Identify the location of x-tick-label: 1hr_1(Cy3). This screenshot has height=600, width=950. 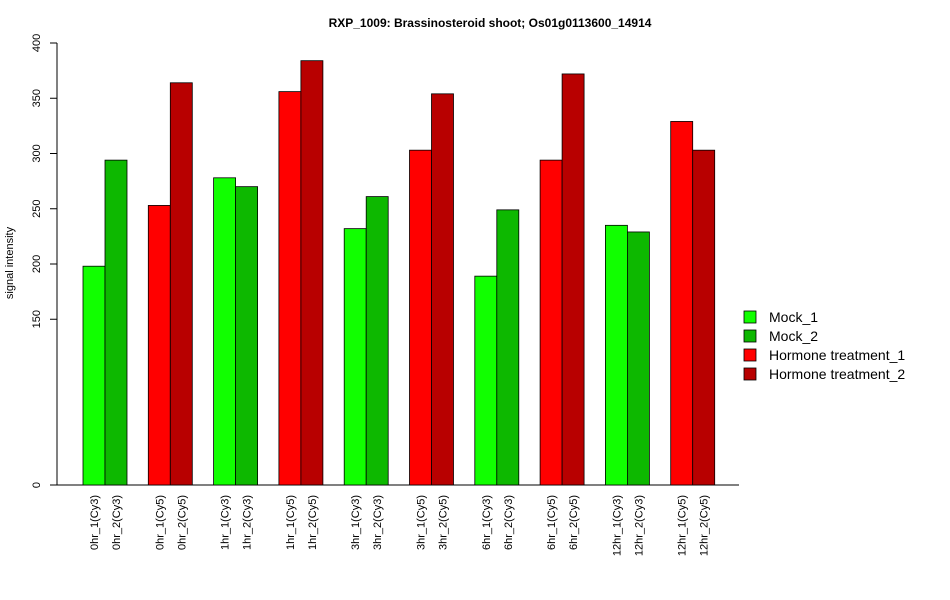
(226, 522).